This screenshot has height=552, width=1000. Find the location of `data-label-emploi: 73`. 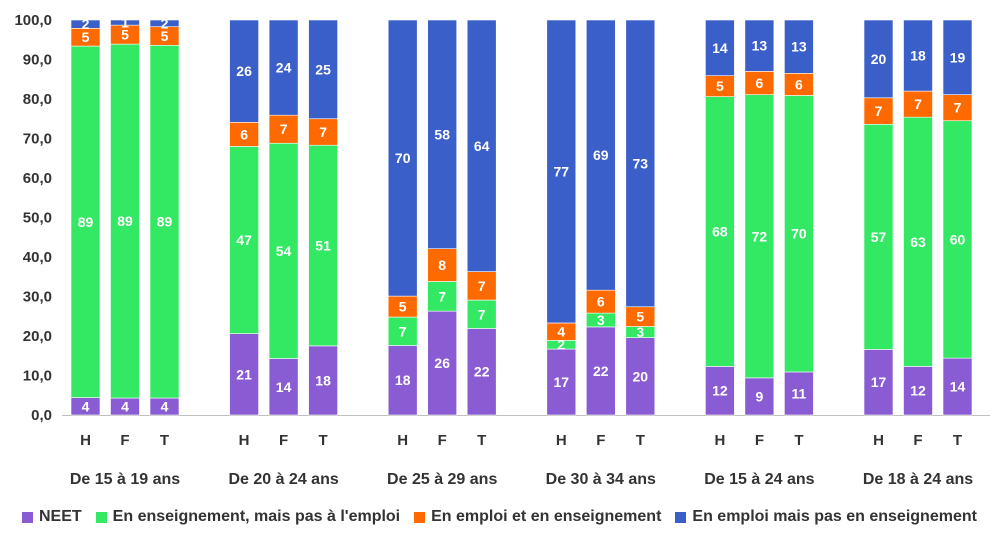

data-label-emploi: 73 is located at coordinates (641, 163).